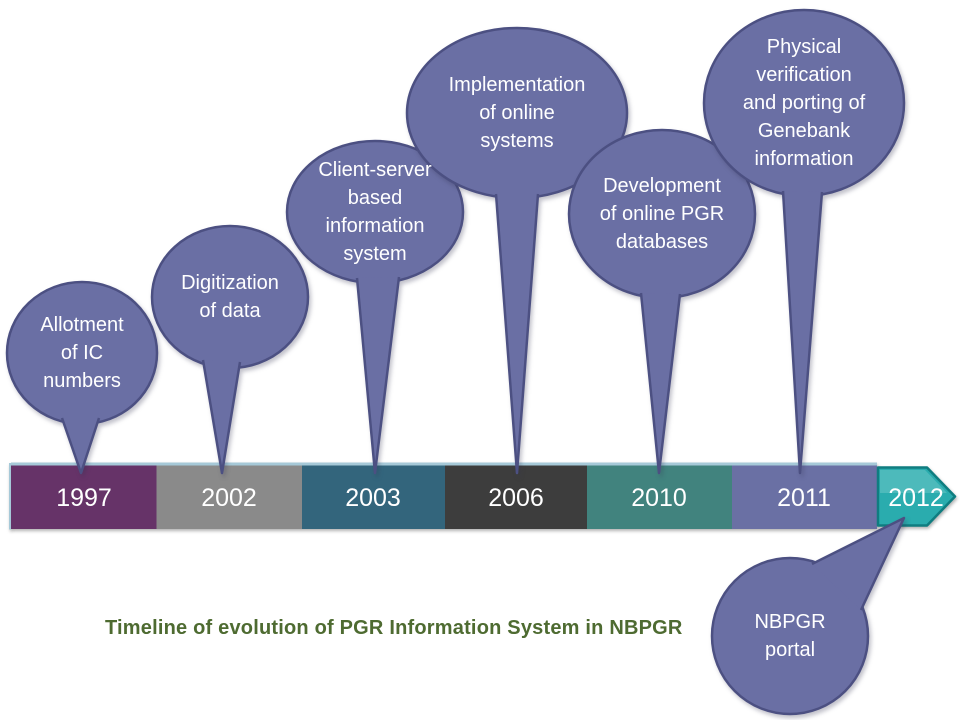  Describe the element at coordinates (517, 334) in the screenshot. I see `balloon-implementation-tail` at that location.